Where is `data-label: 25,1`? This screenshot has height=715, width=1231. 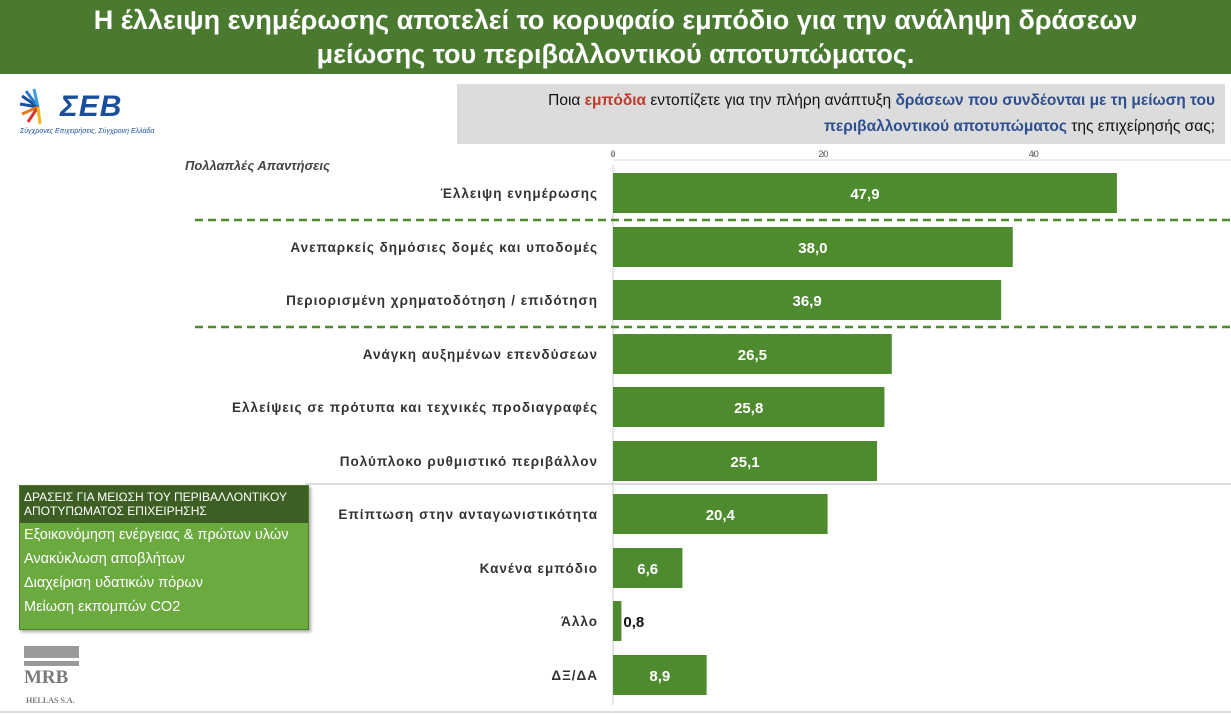
data-label: 25,1 is located at coordinates (744, 462).